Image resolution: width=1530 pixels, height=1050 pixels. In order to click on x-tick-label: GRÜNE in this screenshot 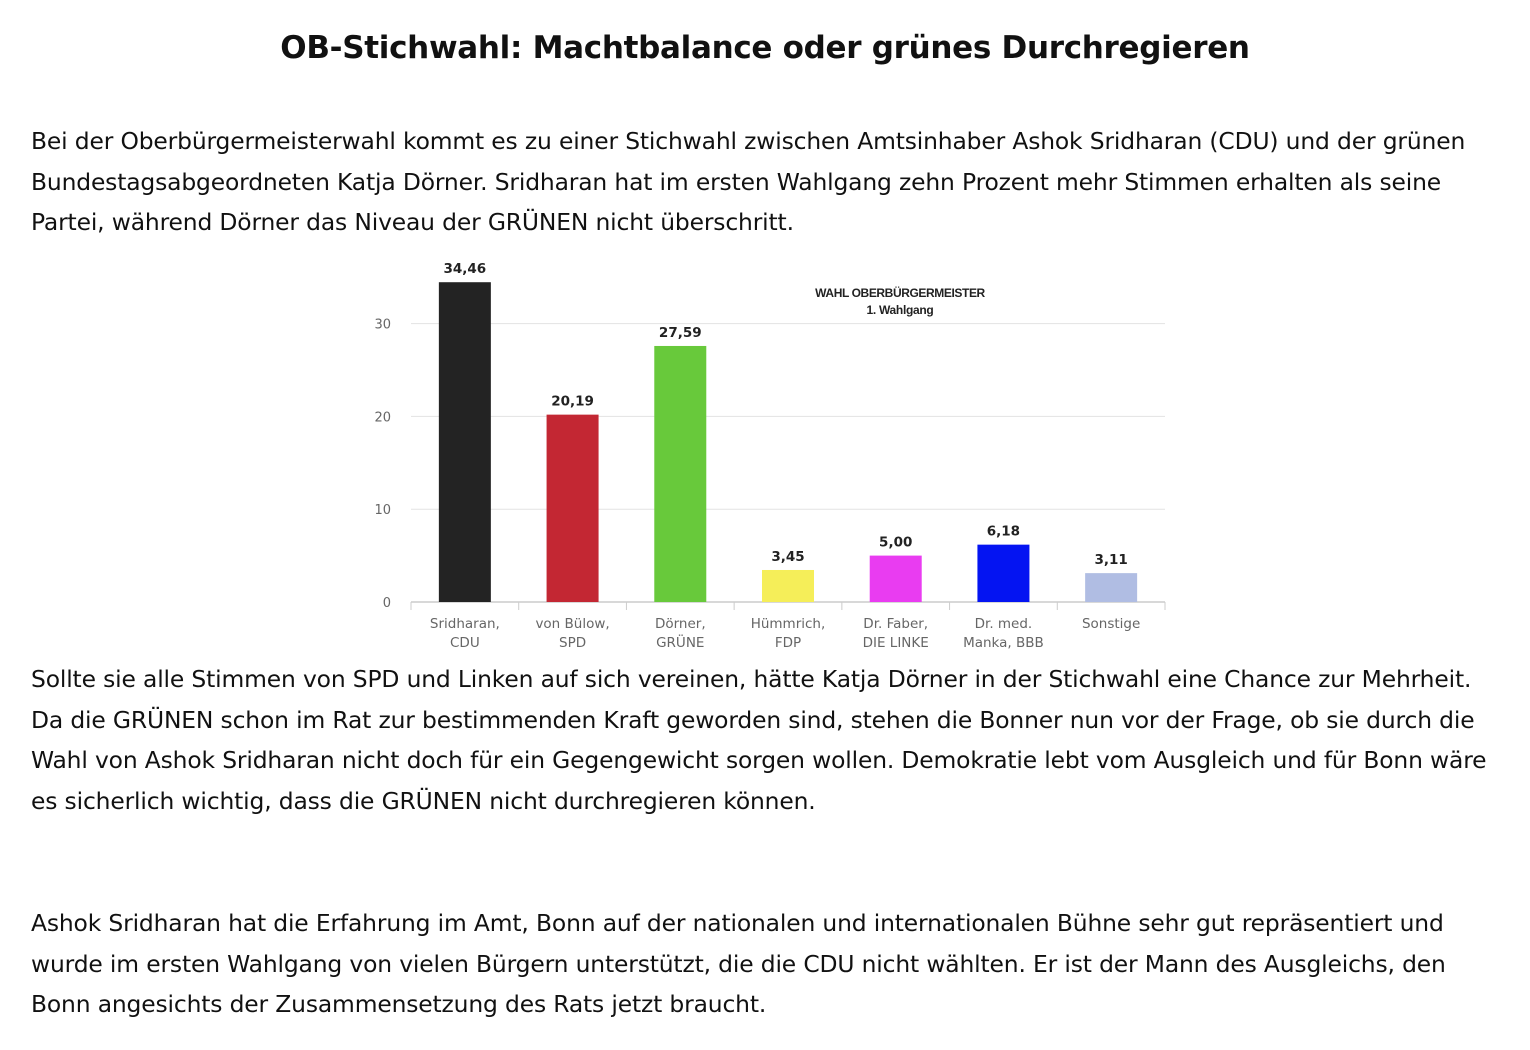, I will do `click(680, 642)`.